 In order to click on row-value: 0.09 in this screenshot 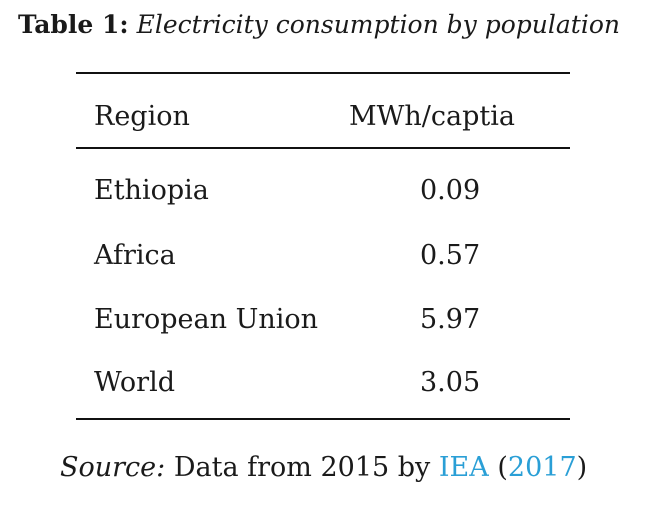, I will do `click(450, 190)`.